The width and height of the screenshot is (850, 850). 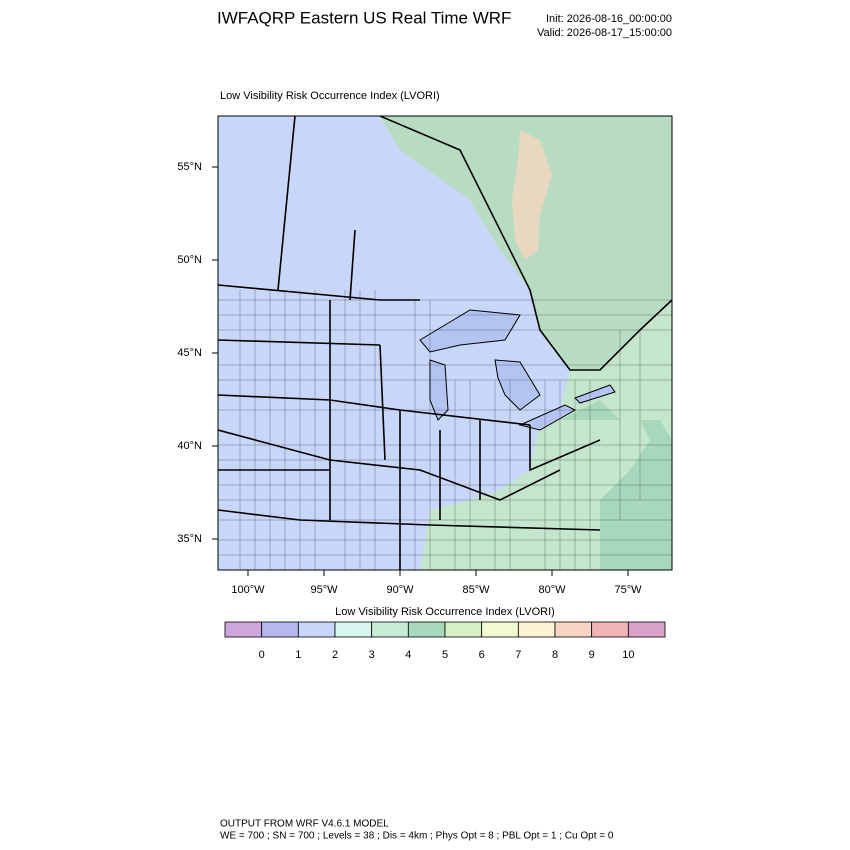 What do you see at coordinates (595, 394) in the screenshot?
I see `lake-ontario` at bounding box center [595, 394].